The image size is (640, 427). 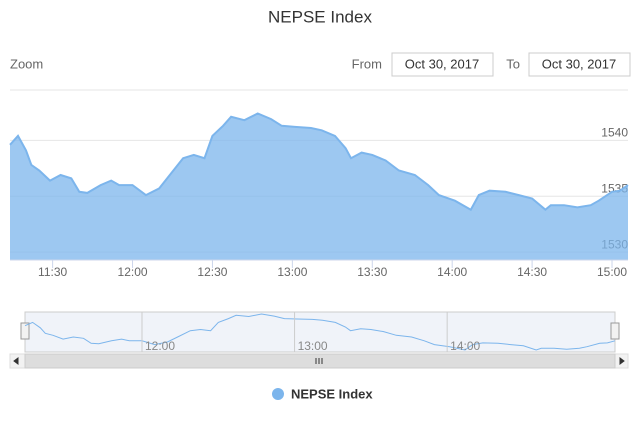 What do you see at coordinates (160, 346) in the screenshot?
I see `navigator-tick-label: 12:00` at bounding box center [160, 346].